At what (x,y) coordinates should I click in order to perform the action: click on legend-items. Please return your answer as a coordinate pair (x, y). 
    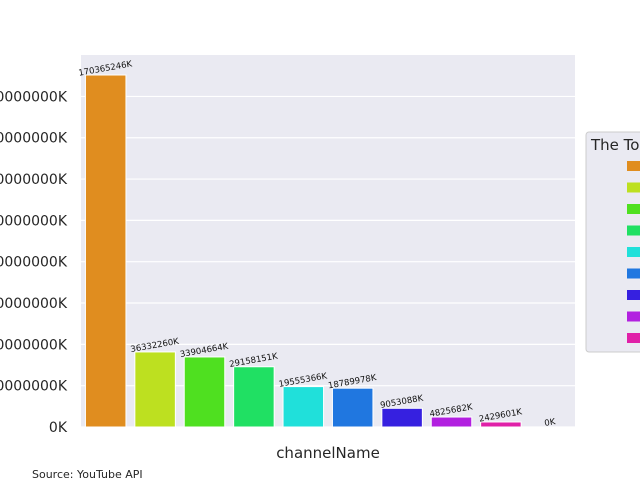
    Looking at the image, I should click on (633, 252).